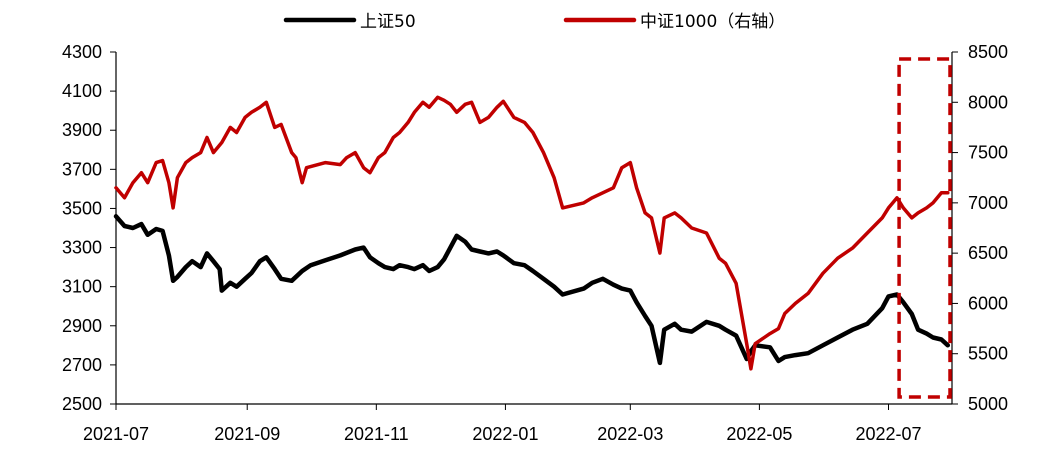  Describe the element at coordinates (82, 169) in the screenshot. I see `left-y-tick-label: 3700` at that location.